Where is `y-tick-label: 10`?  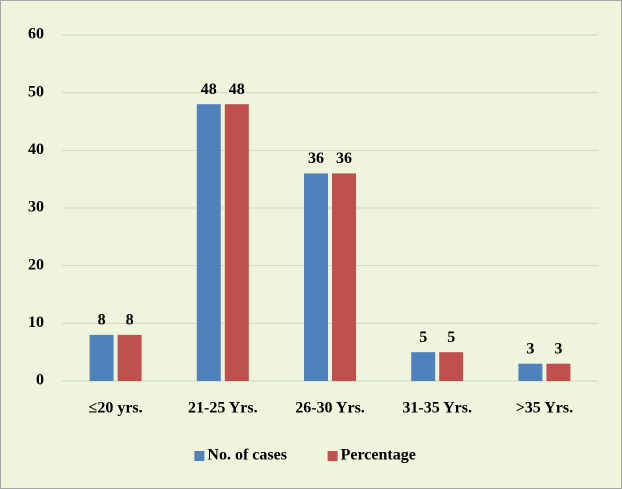 y-tick-label: 10 is located at coordinates (36, 322).